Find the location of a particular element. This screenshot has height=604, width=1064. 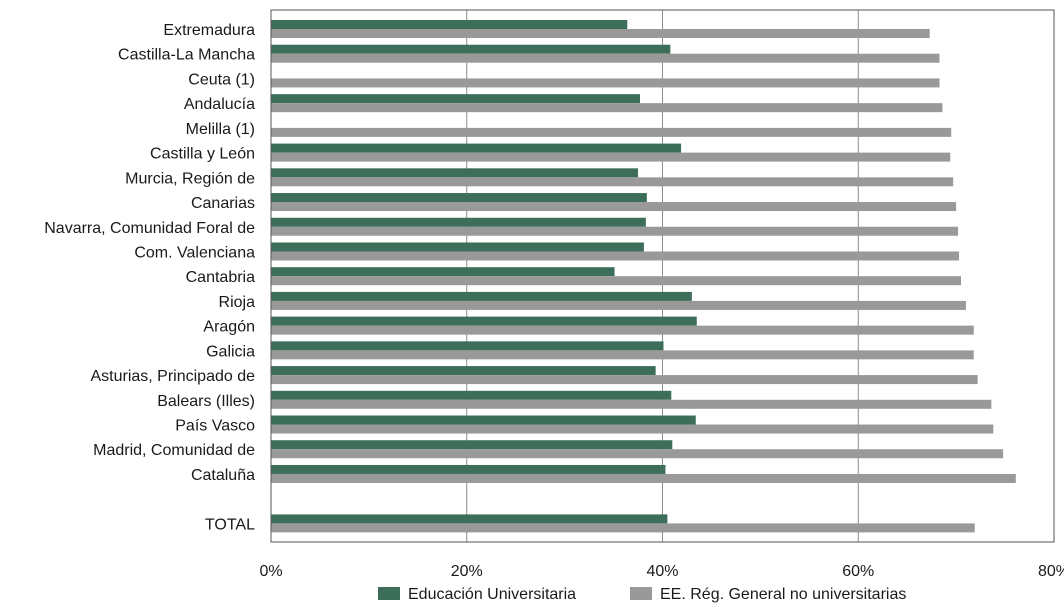

category-label: TOTAL is located at coordinates (230, 524).